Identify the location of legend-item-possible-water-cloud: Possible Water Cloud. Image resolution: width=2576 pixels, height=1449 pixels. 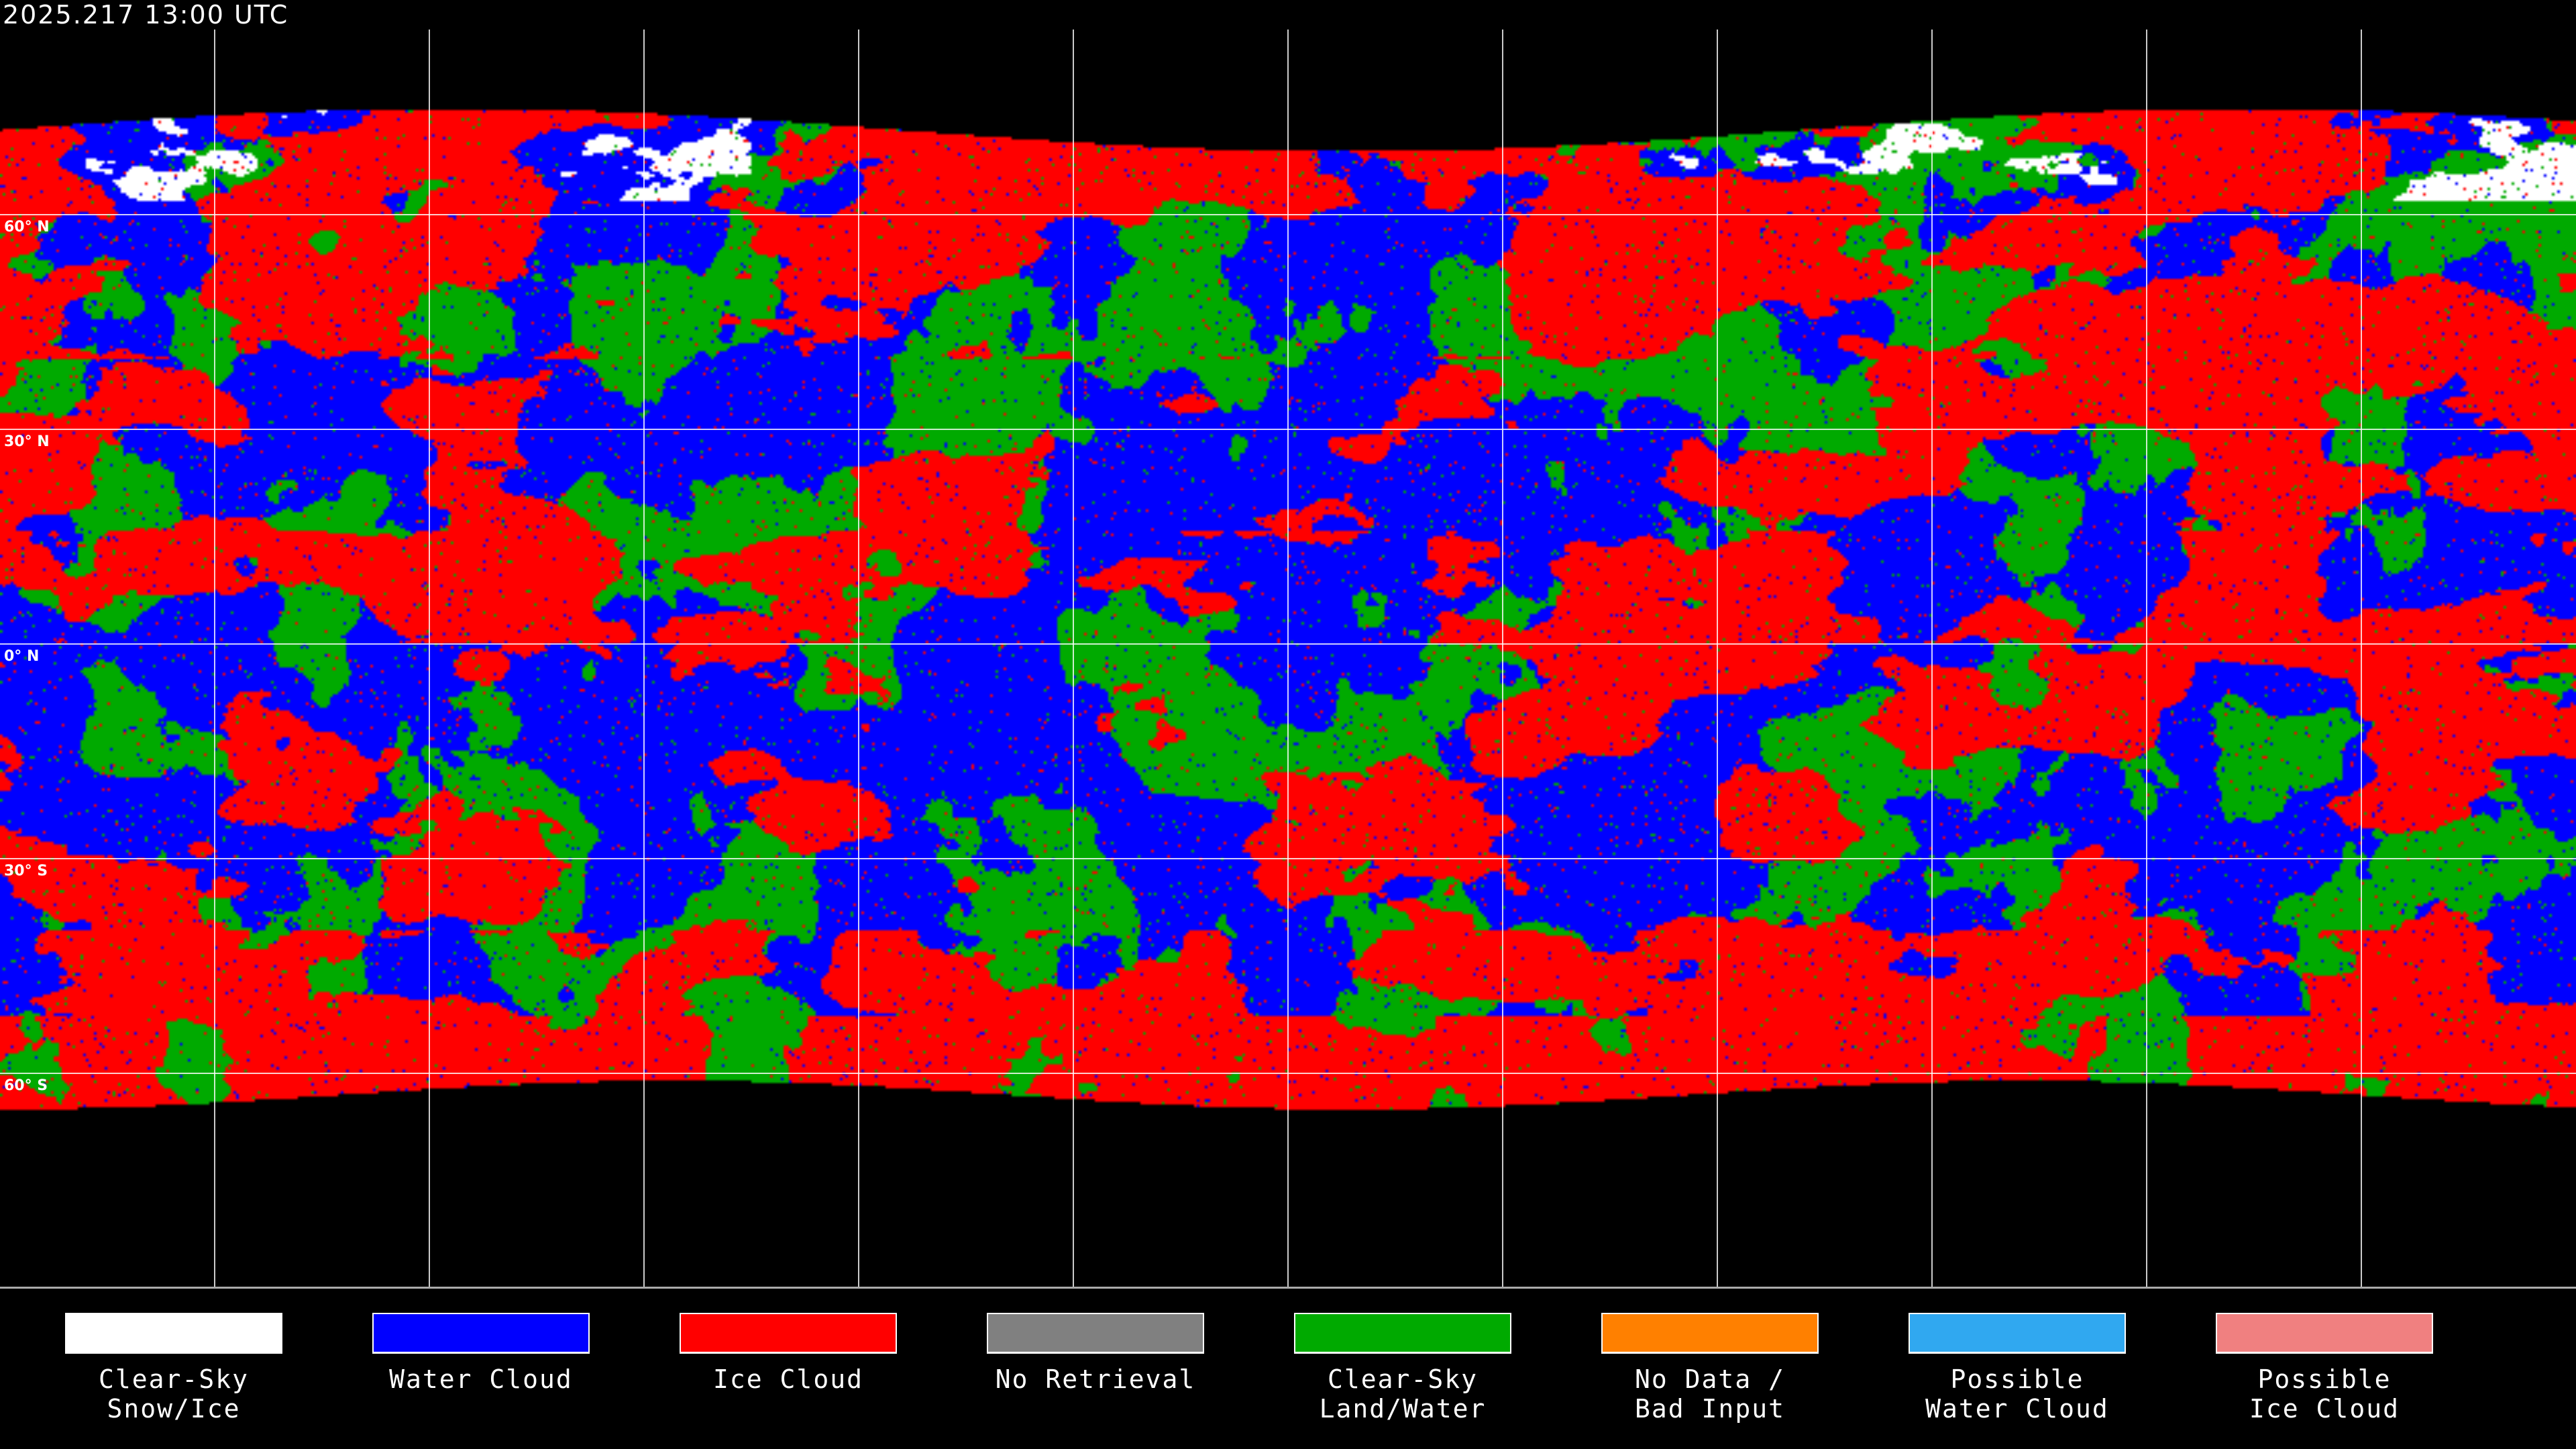
(2017, 1368).